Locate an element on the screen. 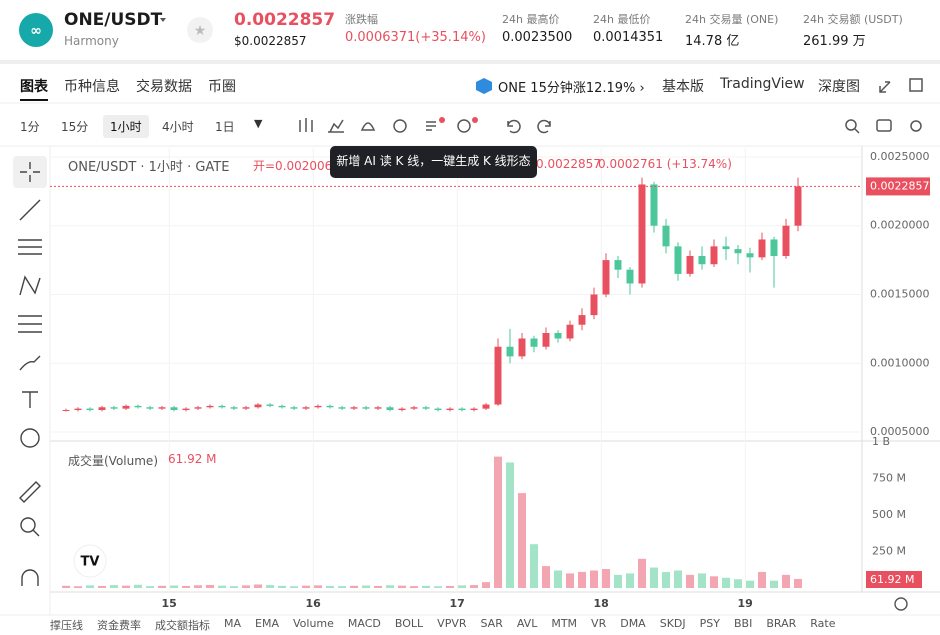  indicator: EMA is located at coordinates (267, 623).